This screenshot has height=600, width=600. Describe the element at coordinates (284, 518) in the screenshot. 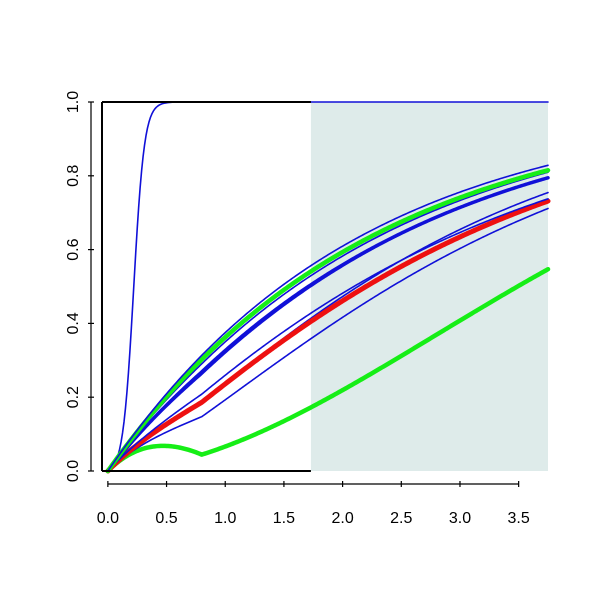

I see `x-tick-label-3: 1.5` at that location.